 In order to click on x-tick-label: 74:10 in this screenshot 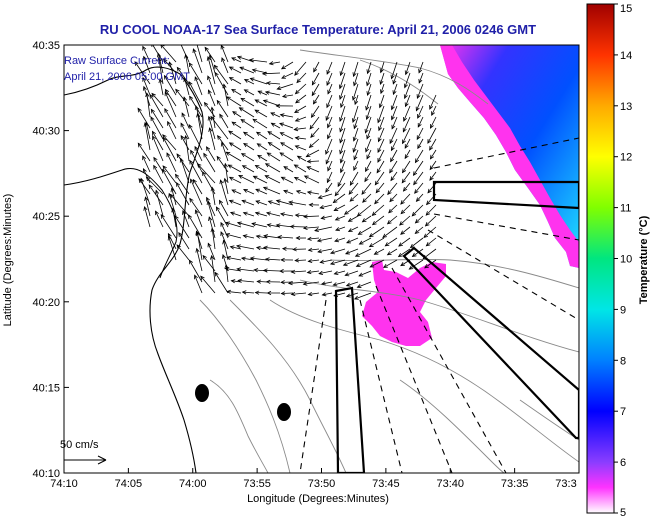, I will do `click(64, 484)`.